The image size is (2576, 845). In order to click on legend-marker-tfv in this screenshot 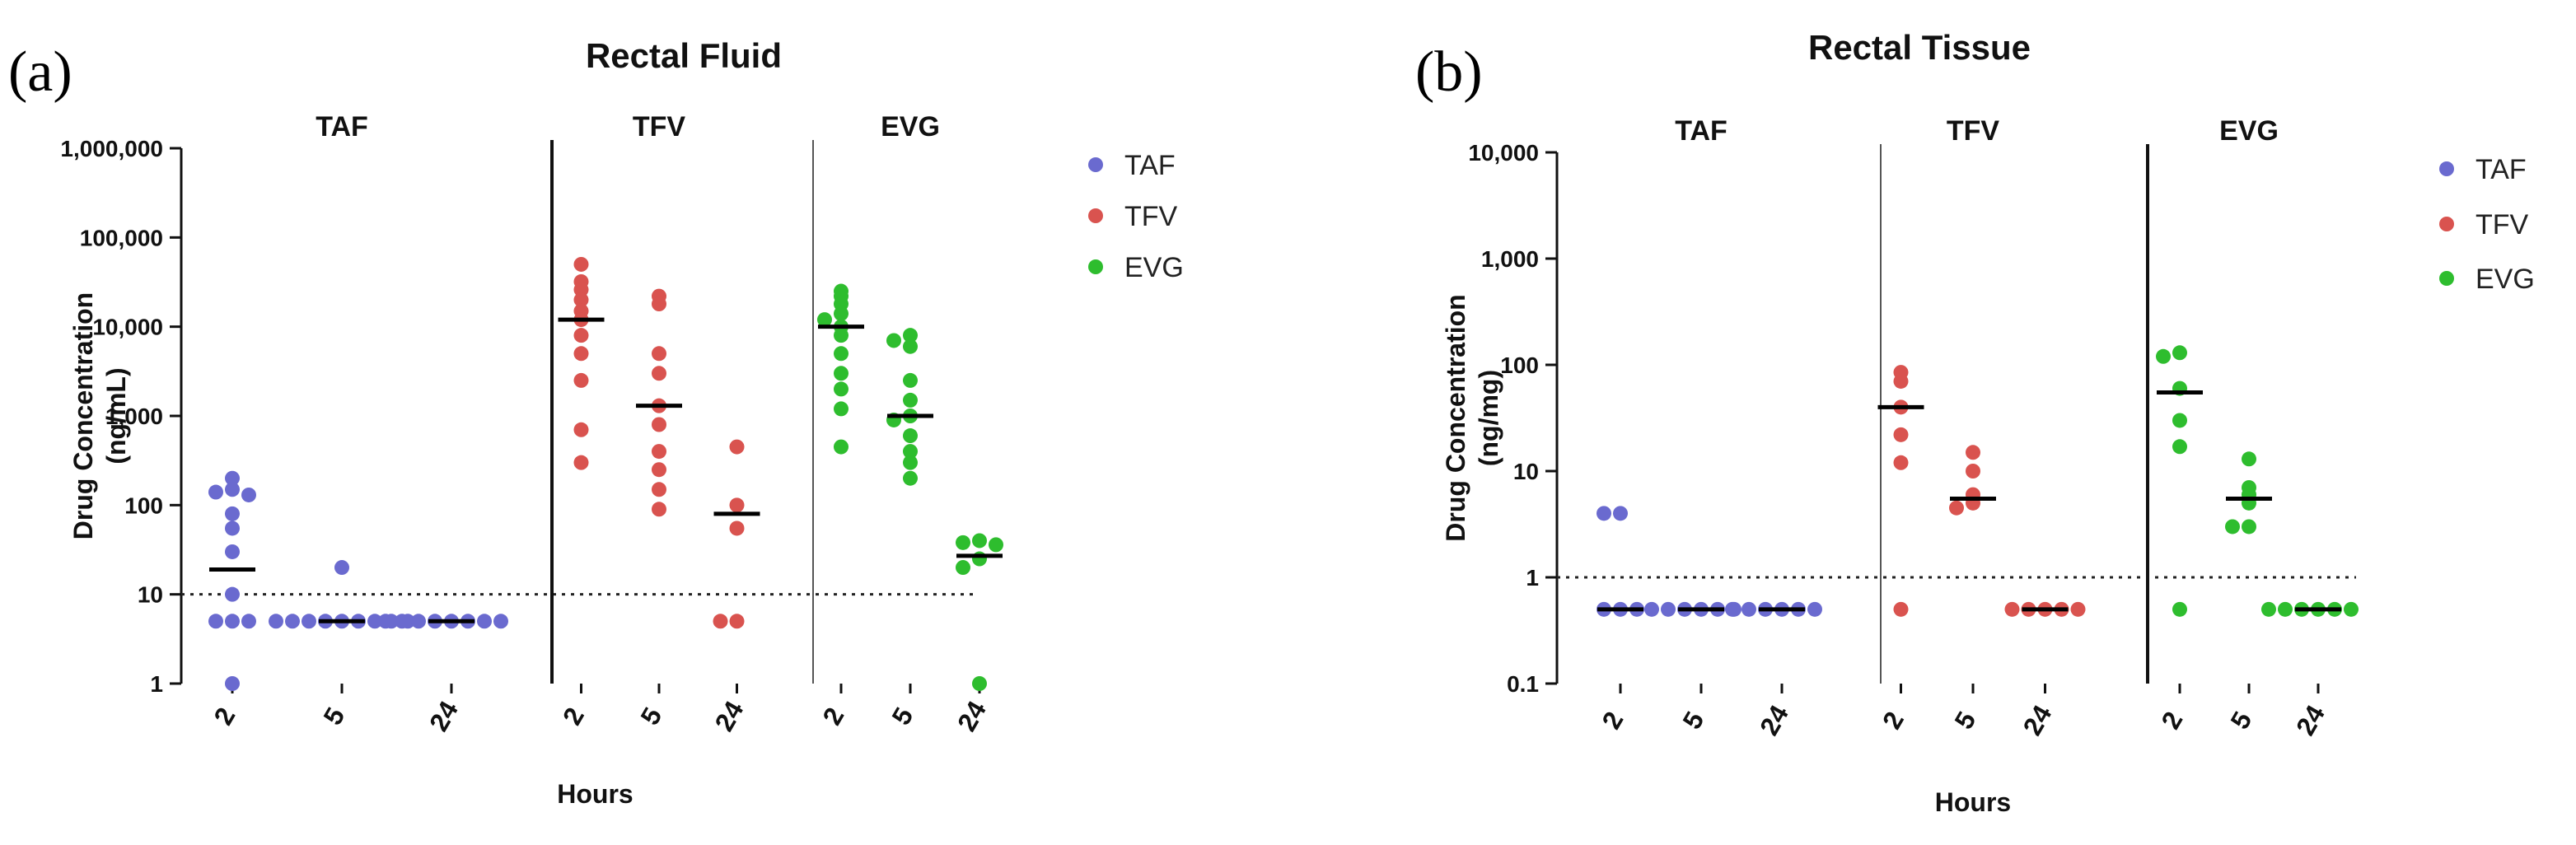, I will do `click(2446, 224)`.